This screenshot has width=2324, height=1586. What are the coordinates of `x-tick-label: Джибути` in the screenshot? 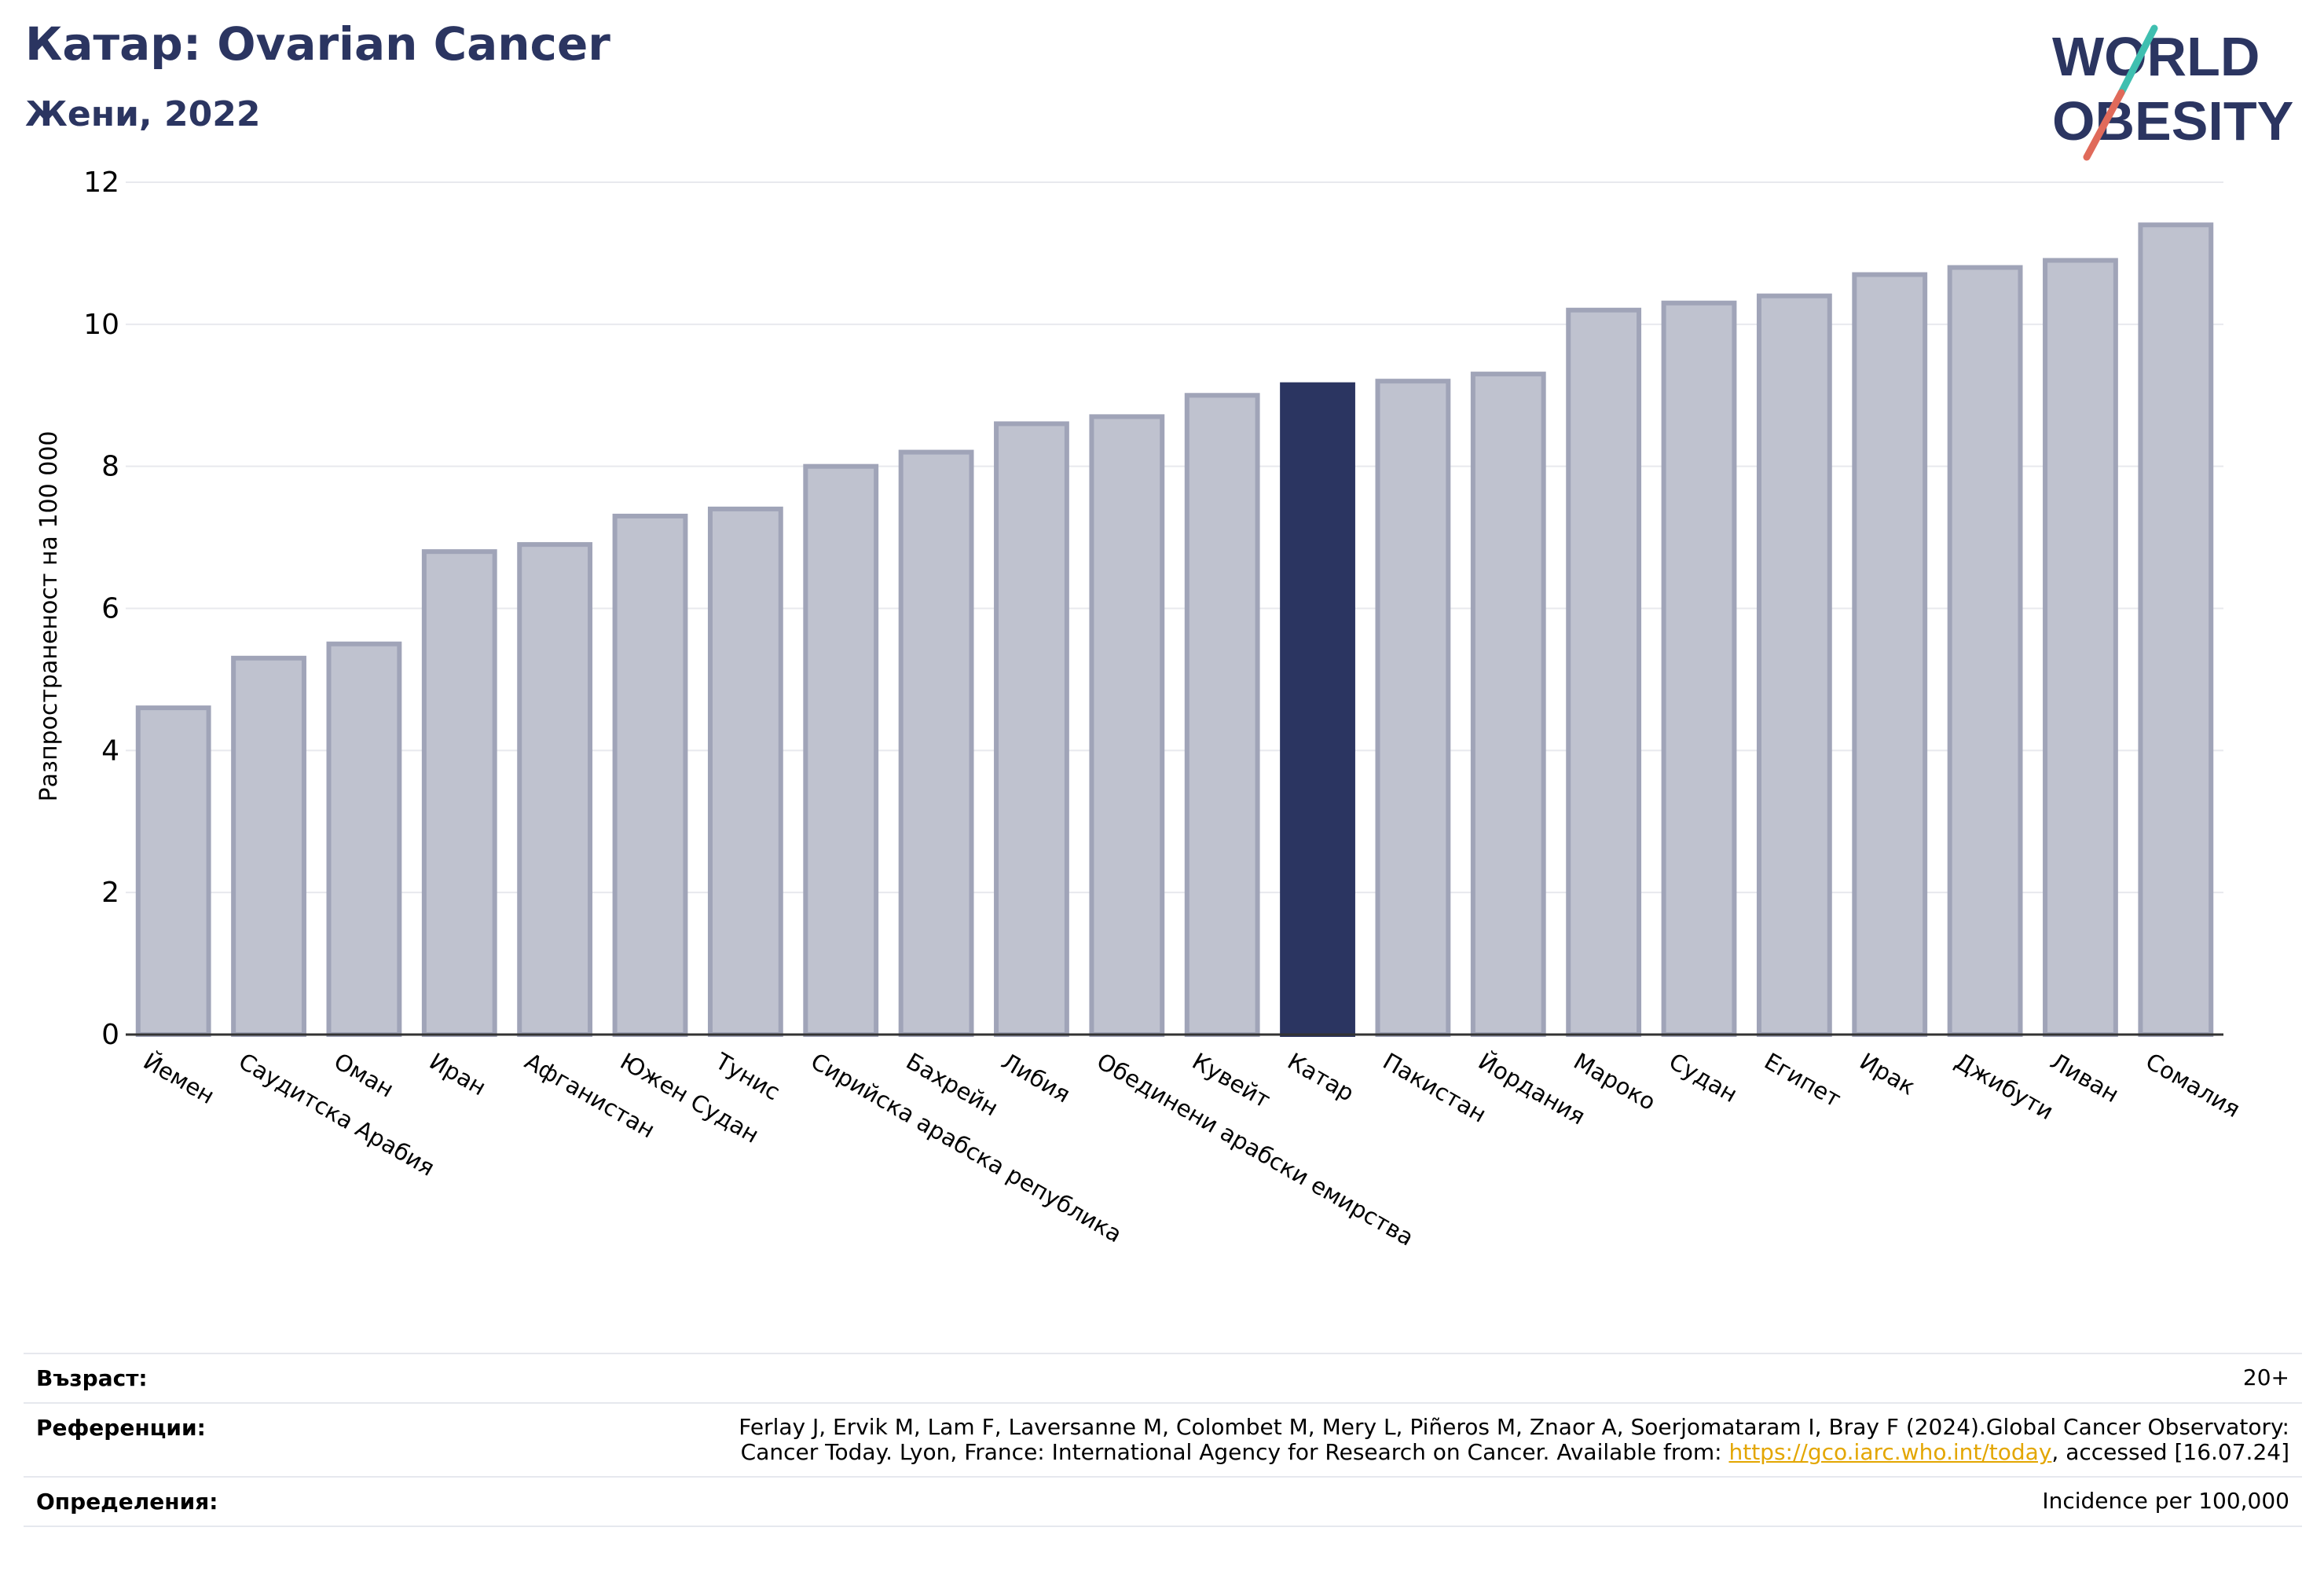 It's located at (2004, 1087).